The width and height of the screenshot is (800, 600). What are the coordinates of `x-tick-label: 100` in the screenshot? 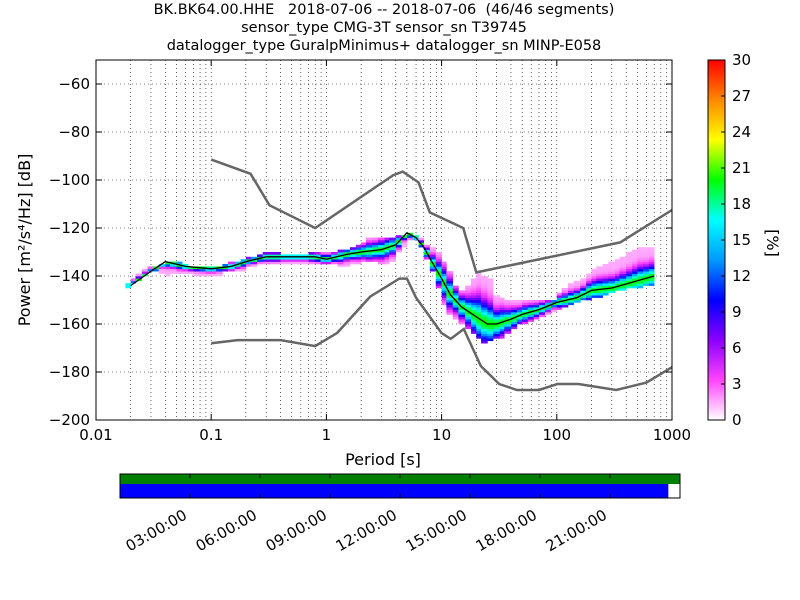 It's located at (556, 435).